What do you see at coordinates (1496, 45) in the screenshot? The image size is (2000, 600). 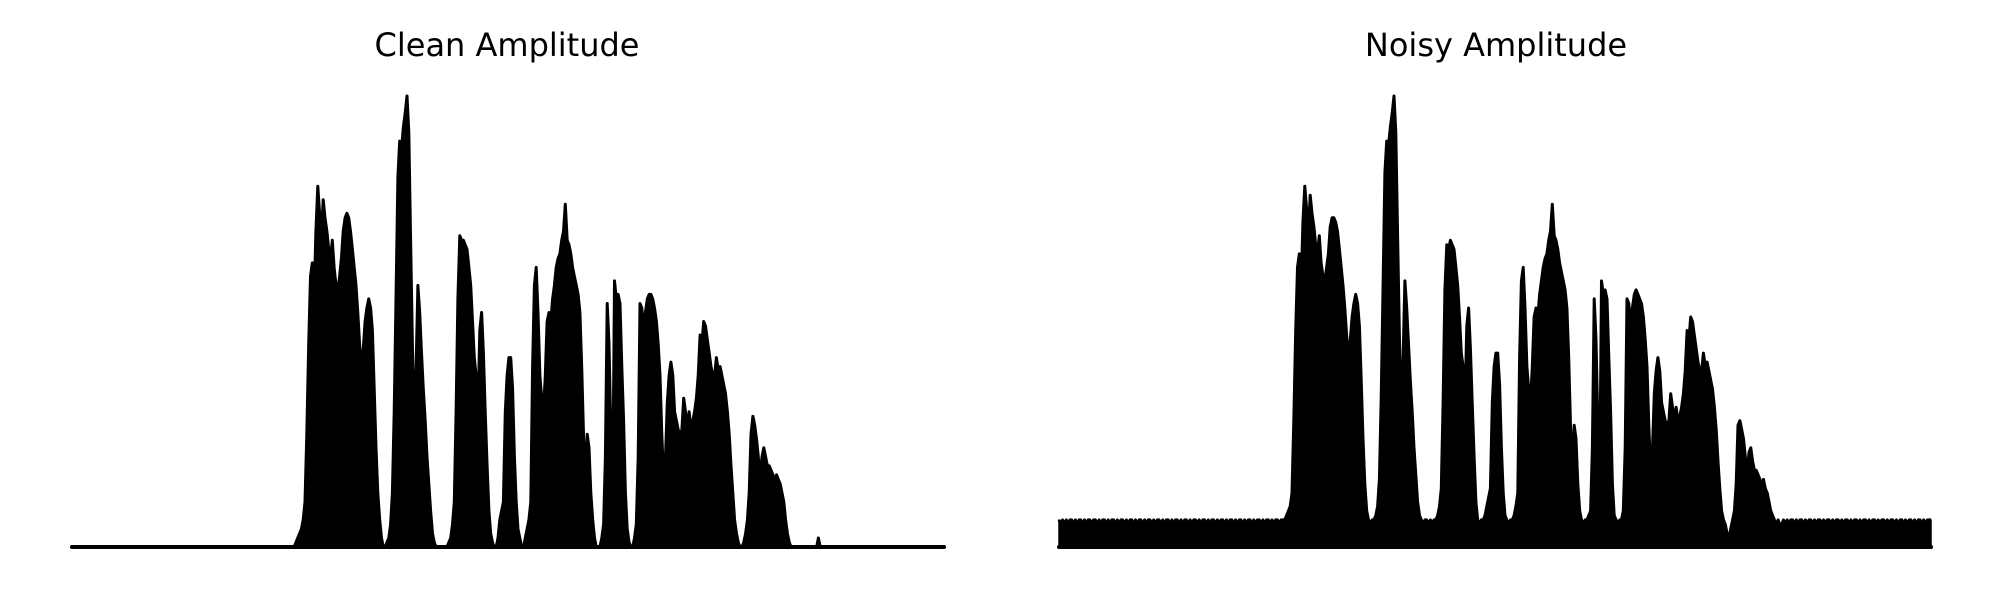 I see `noisy-amplitude-title: Noisy Amplitude` at bounding box center [1496, 45].